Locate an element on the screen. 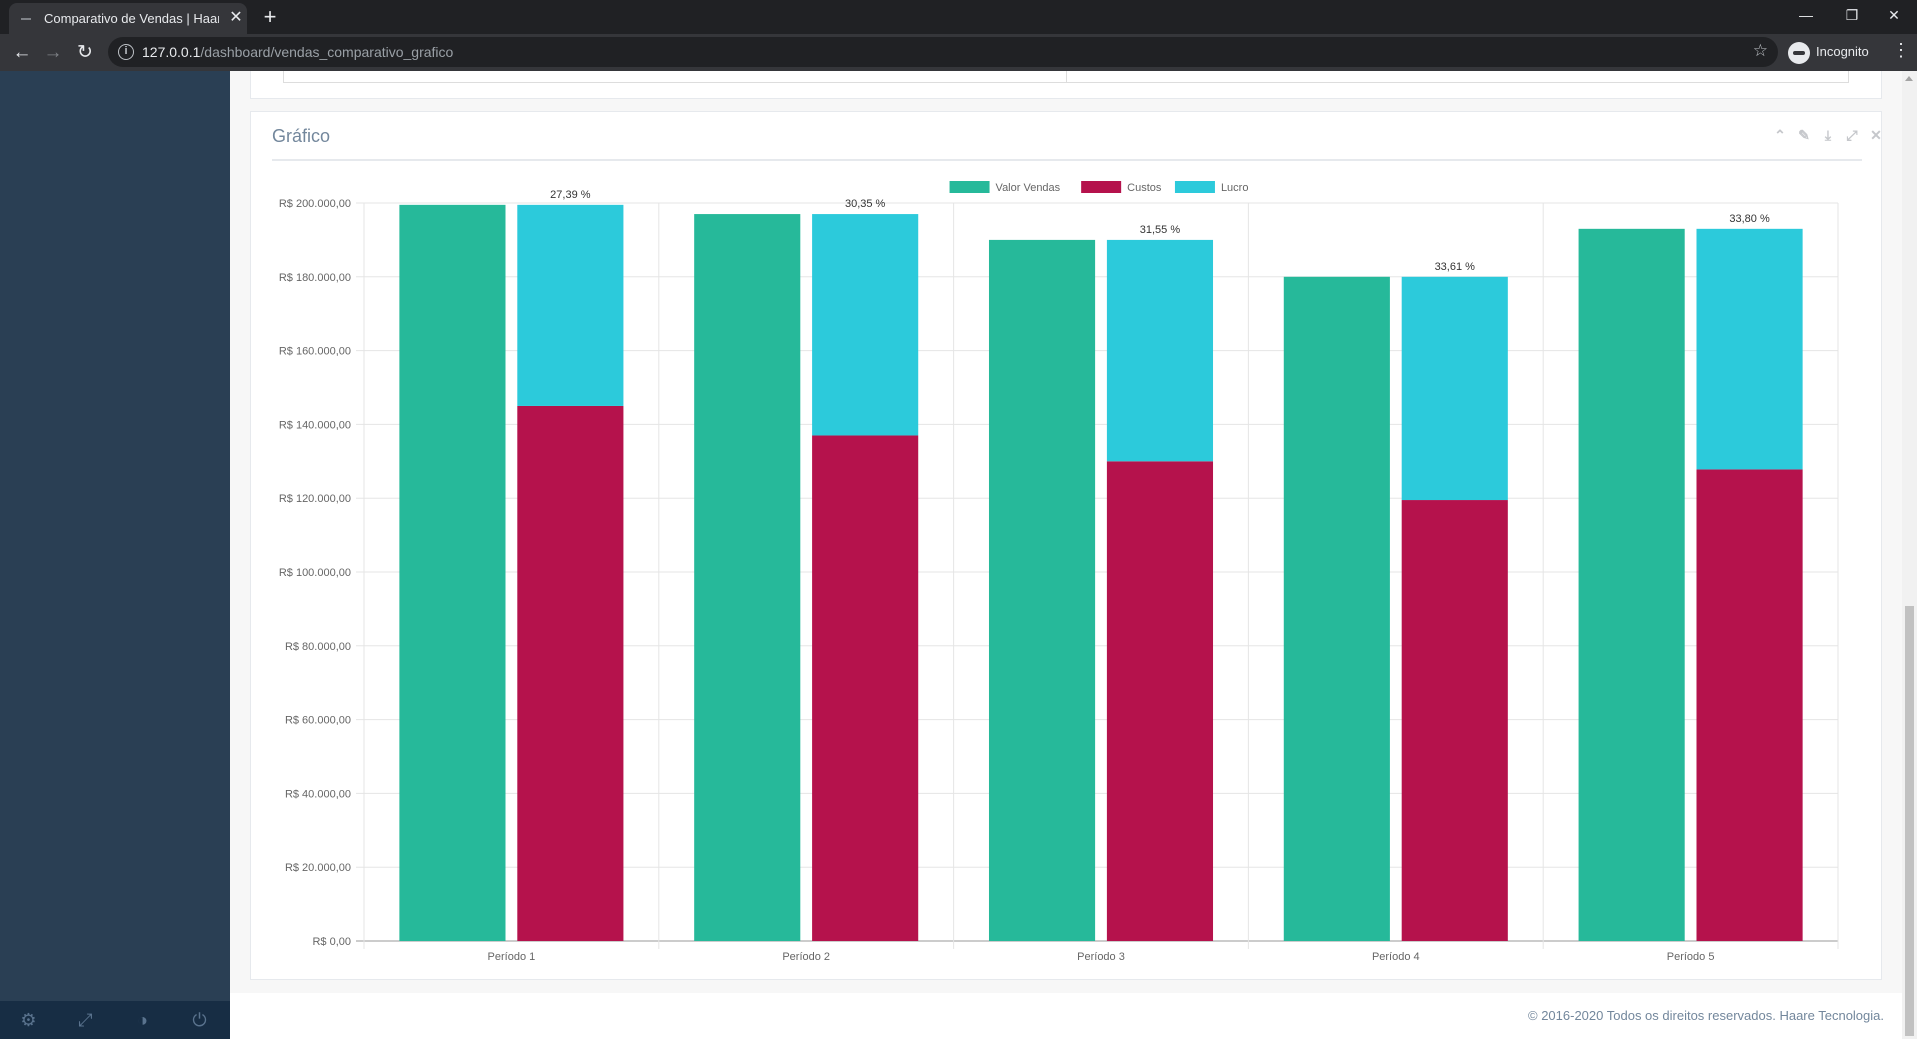 This screenshot has width=1917, height=1039. new-tab-icon: + is located at coordinates (270, 16).